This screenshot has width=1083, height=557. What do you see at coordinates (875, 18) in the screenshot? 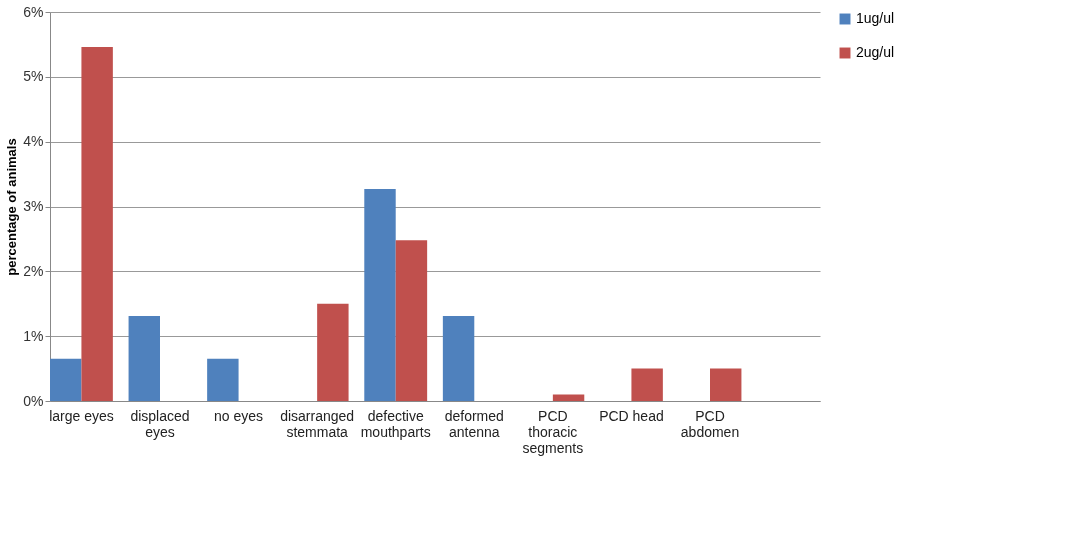
I see `legend-label: 1ug/ul` at bounding box center [875, 18].